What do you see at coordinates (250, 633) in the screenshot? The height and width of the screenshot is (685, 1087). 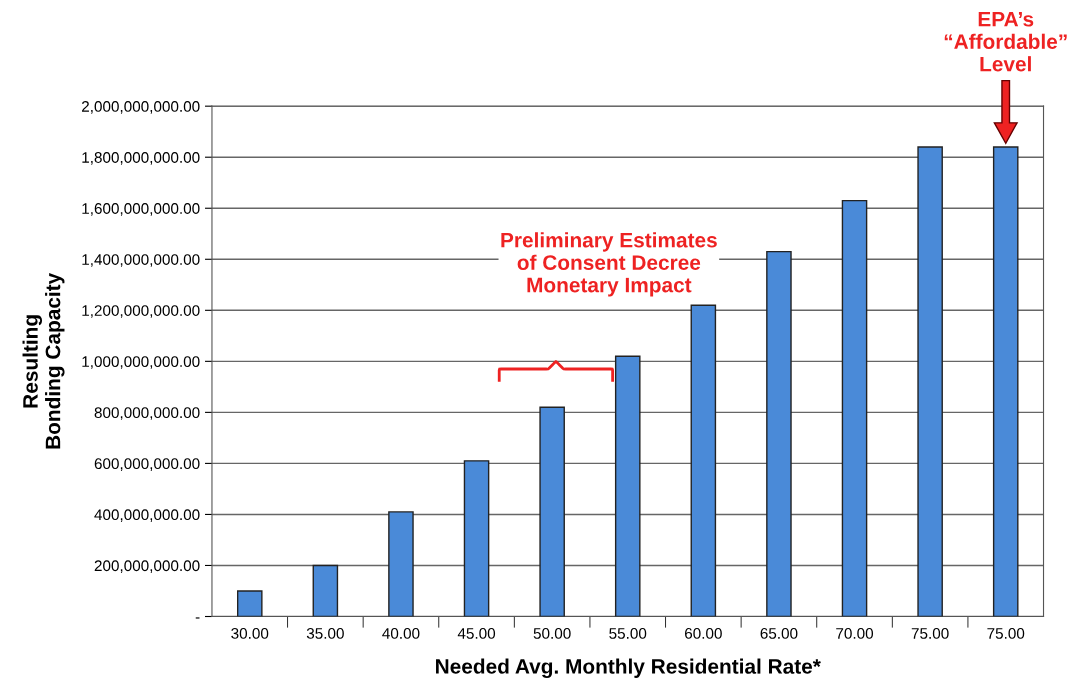 I see `x-tick-label: 30.00` at bounding box center [250, 633].